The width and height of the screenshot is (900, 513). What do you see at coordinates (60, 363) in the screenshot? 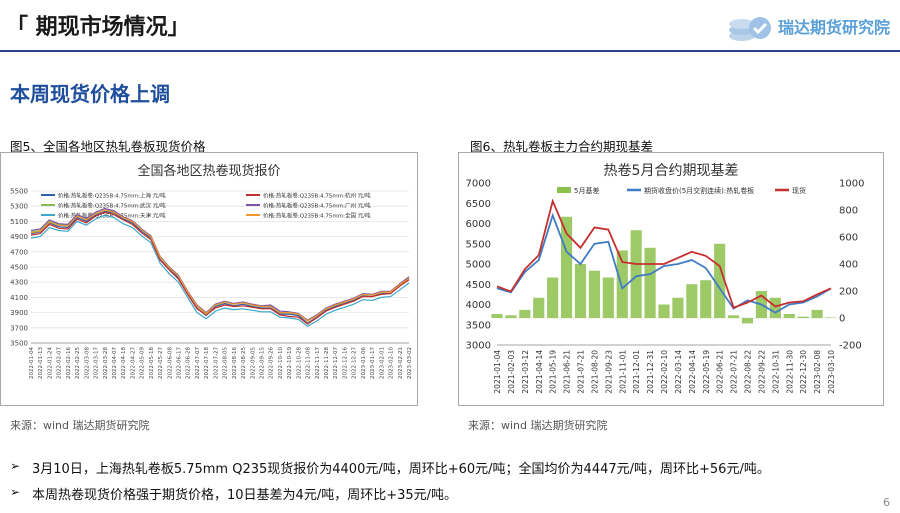
I see `x-tick-label: 2022-02-07` at bounding box center [60, 363].